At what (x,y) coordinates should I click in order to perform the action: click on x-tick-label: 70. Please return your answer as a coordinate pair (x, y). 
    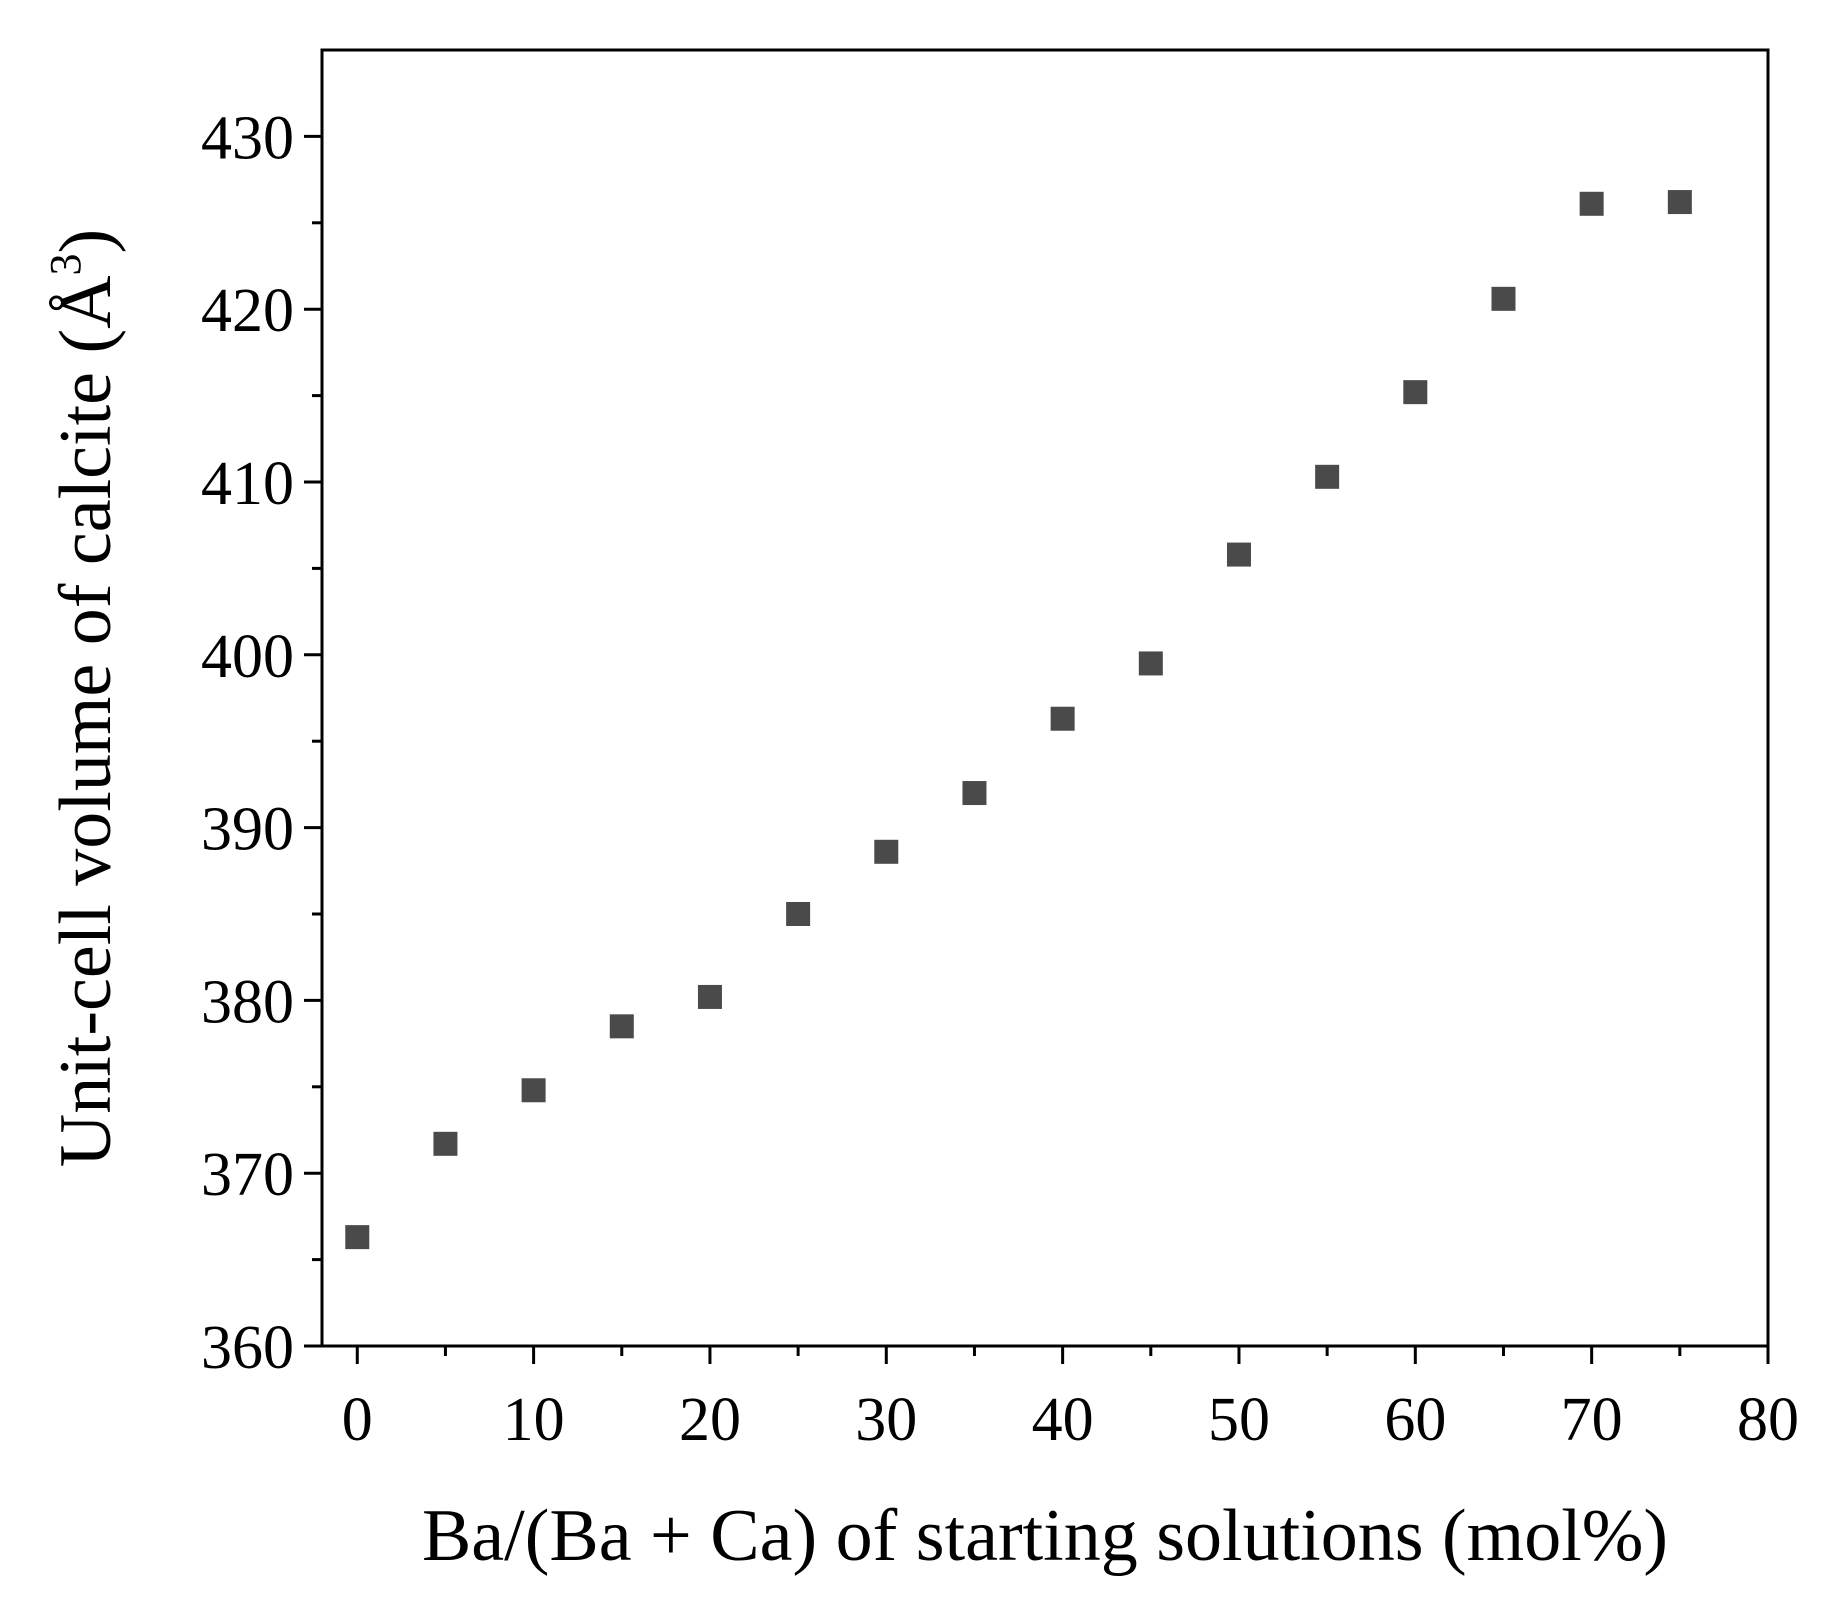
    Looking at the image, I should click on (1592, 1420).